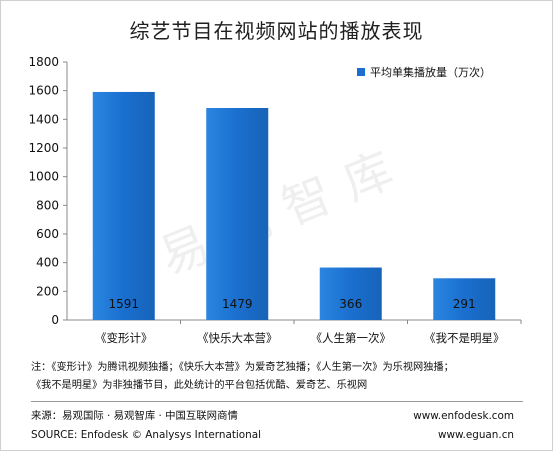  Describe the element at coordinates (463, 426) in the screenshot. I see `footer-urls: www.enfodesk.com www.eguan.cn` at that location.